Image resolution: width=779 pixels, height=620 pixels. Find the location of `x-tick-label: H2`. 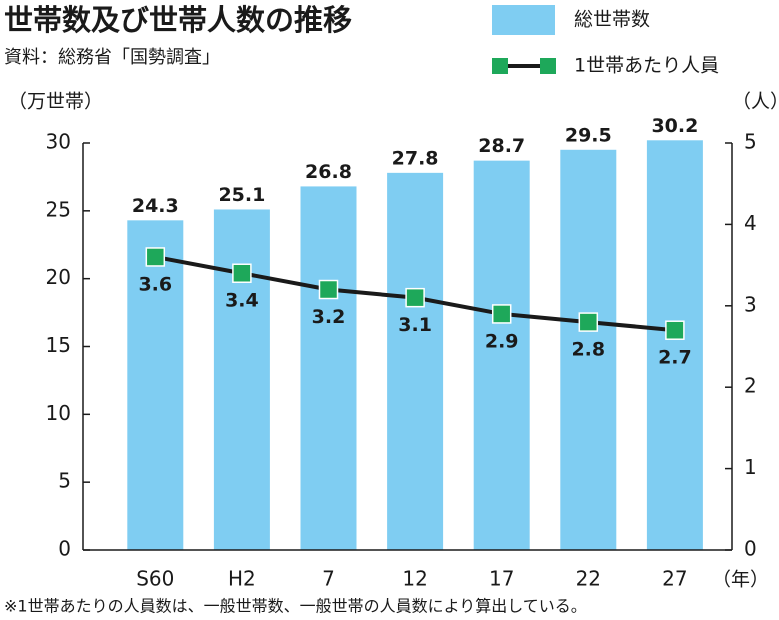

x-tick-label: H2 is located at coordinates (242, 579).